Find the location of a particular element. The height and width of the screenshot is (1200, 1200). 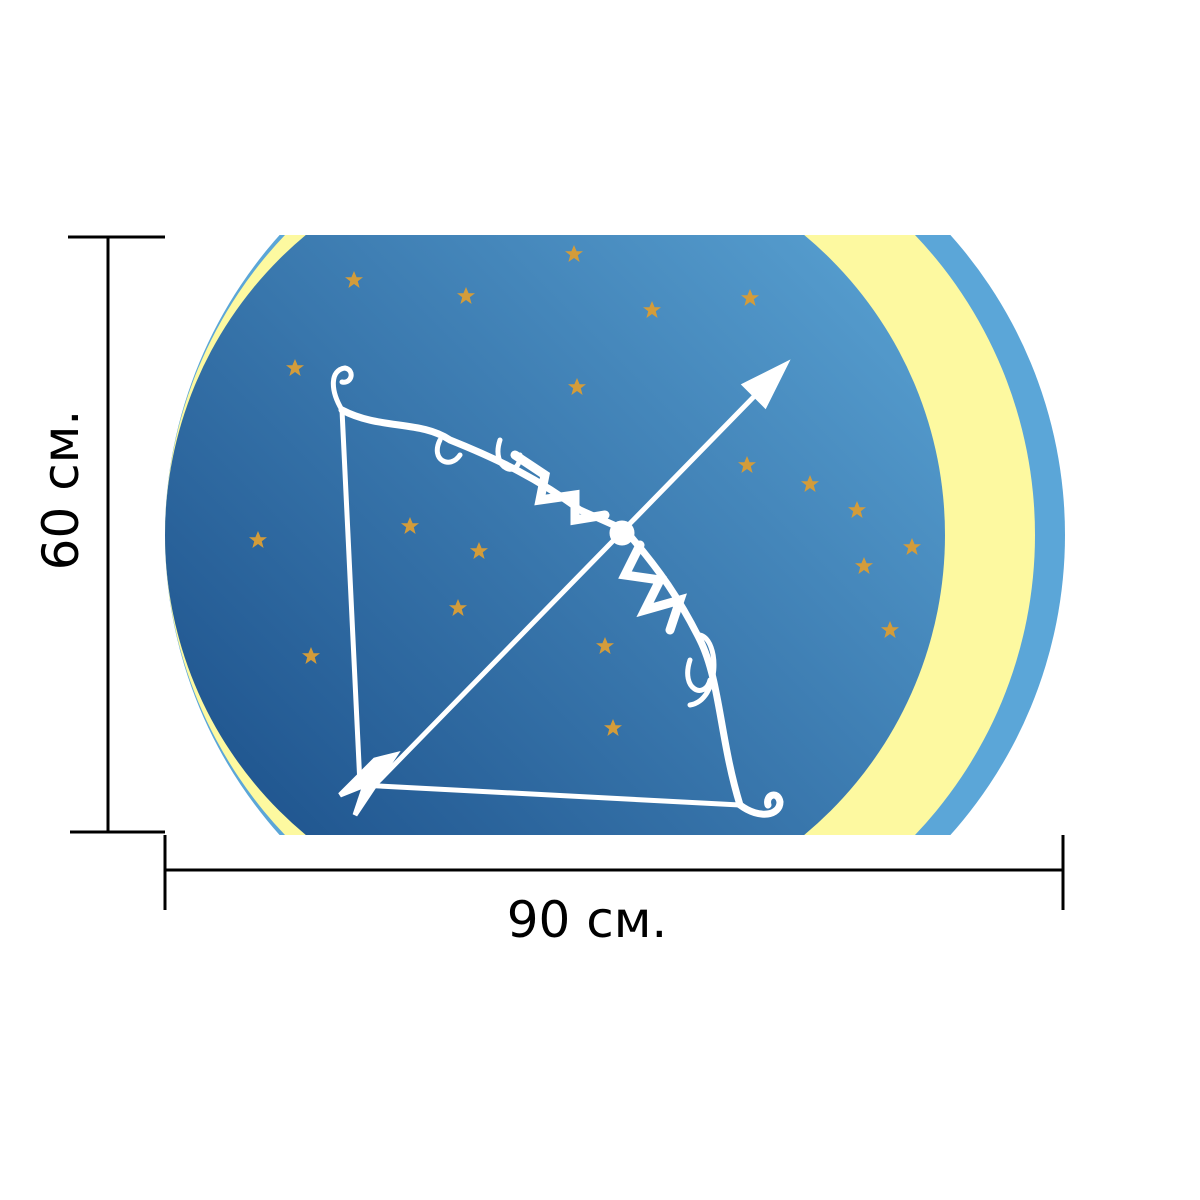

width-label: 90 см. is located at coordinates (587, 920).